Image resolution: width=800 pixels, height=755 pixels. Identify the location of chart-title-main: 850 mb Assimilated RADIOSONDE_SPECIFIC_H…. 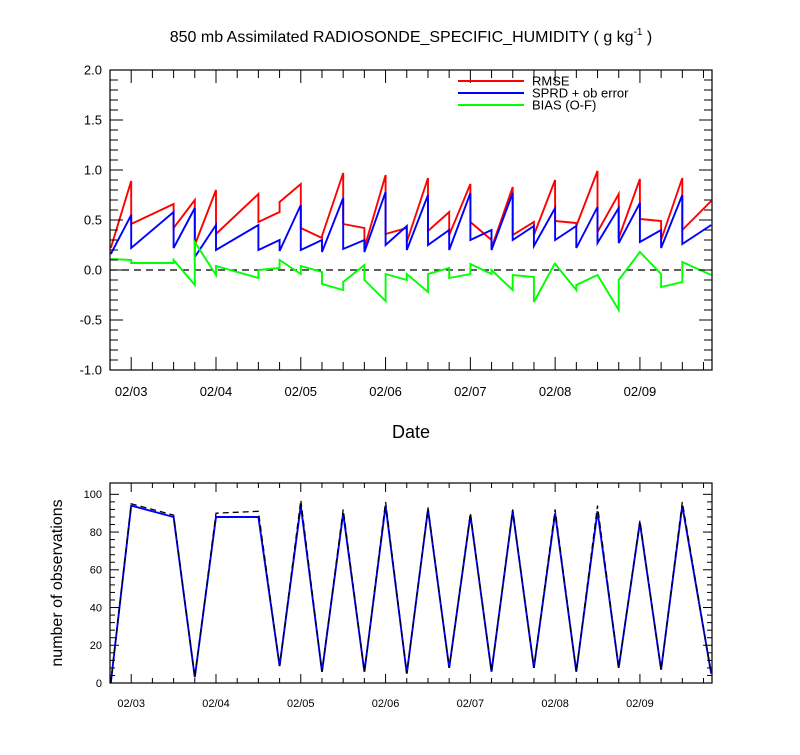
(402, 37).